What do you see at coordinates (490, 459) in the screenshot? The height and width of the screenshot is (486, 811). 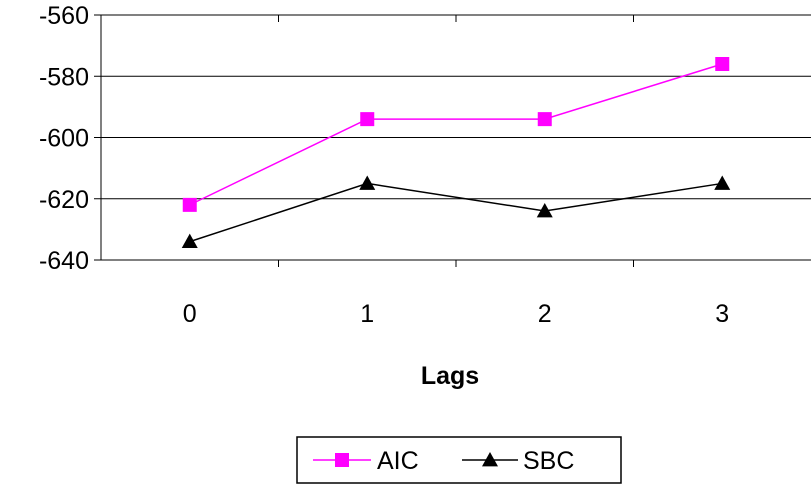 I see `legend-marker-sbc` at bounding box center [490, 459].